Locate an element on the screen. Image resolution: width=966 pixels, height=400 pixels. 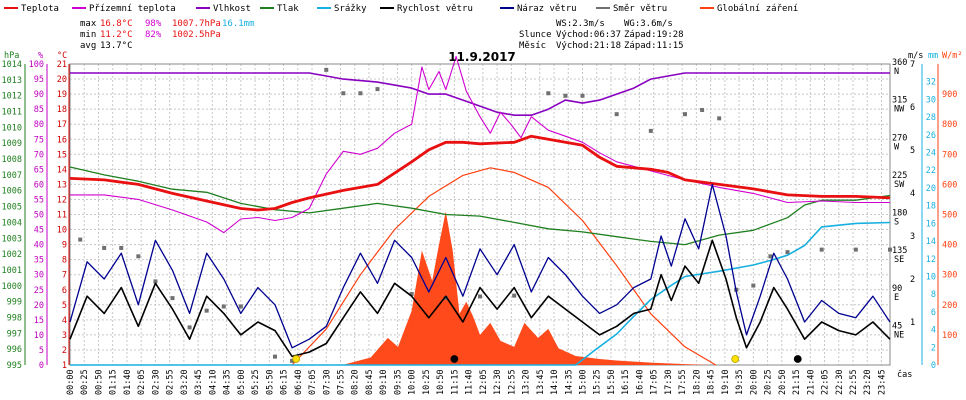
tick-direction-deg: 45 is located at coordinates (897, 326).